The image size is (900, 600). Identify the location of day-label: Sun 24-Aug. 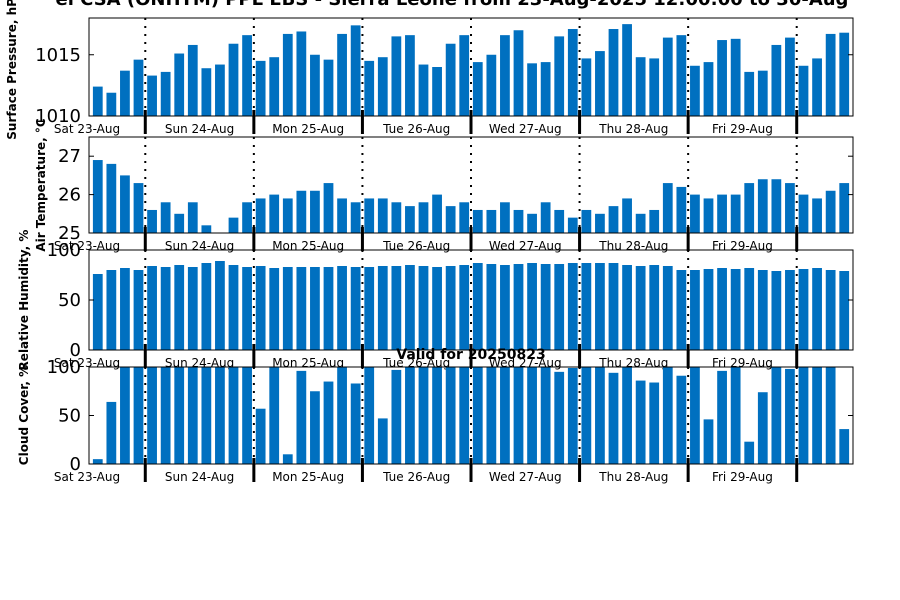
(199, 129).